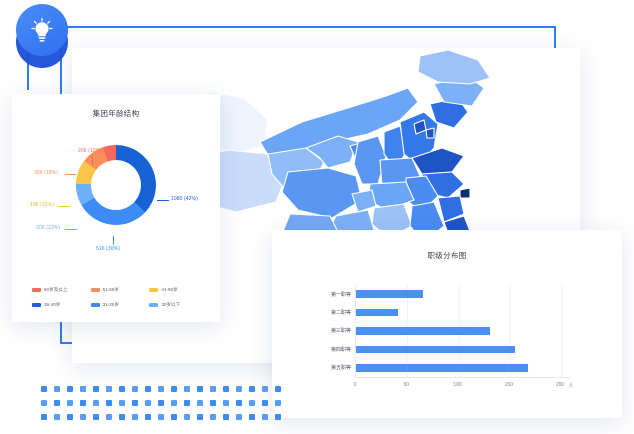 This screenshot has height=434, width=634. I want to click on x-tick-0: 0, so click(355, 385).